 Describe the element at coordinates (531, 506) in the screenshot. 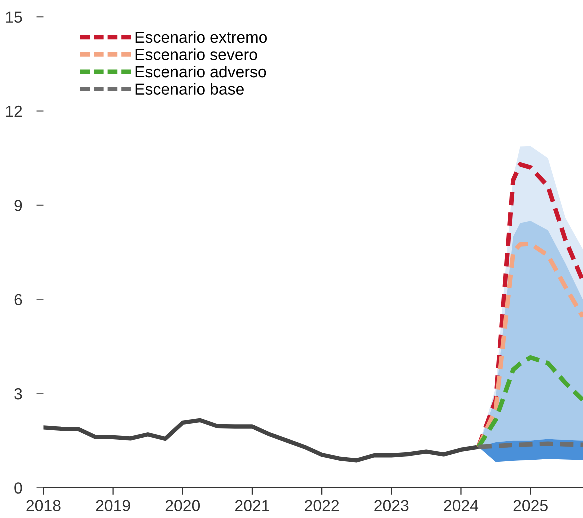

I see `x-tick-label: 2025` at that location.